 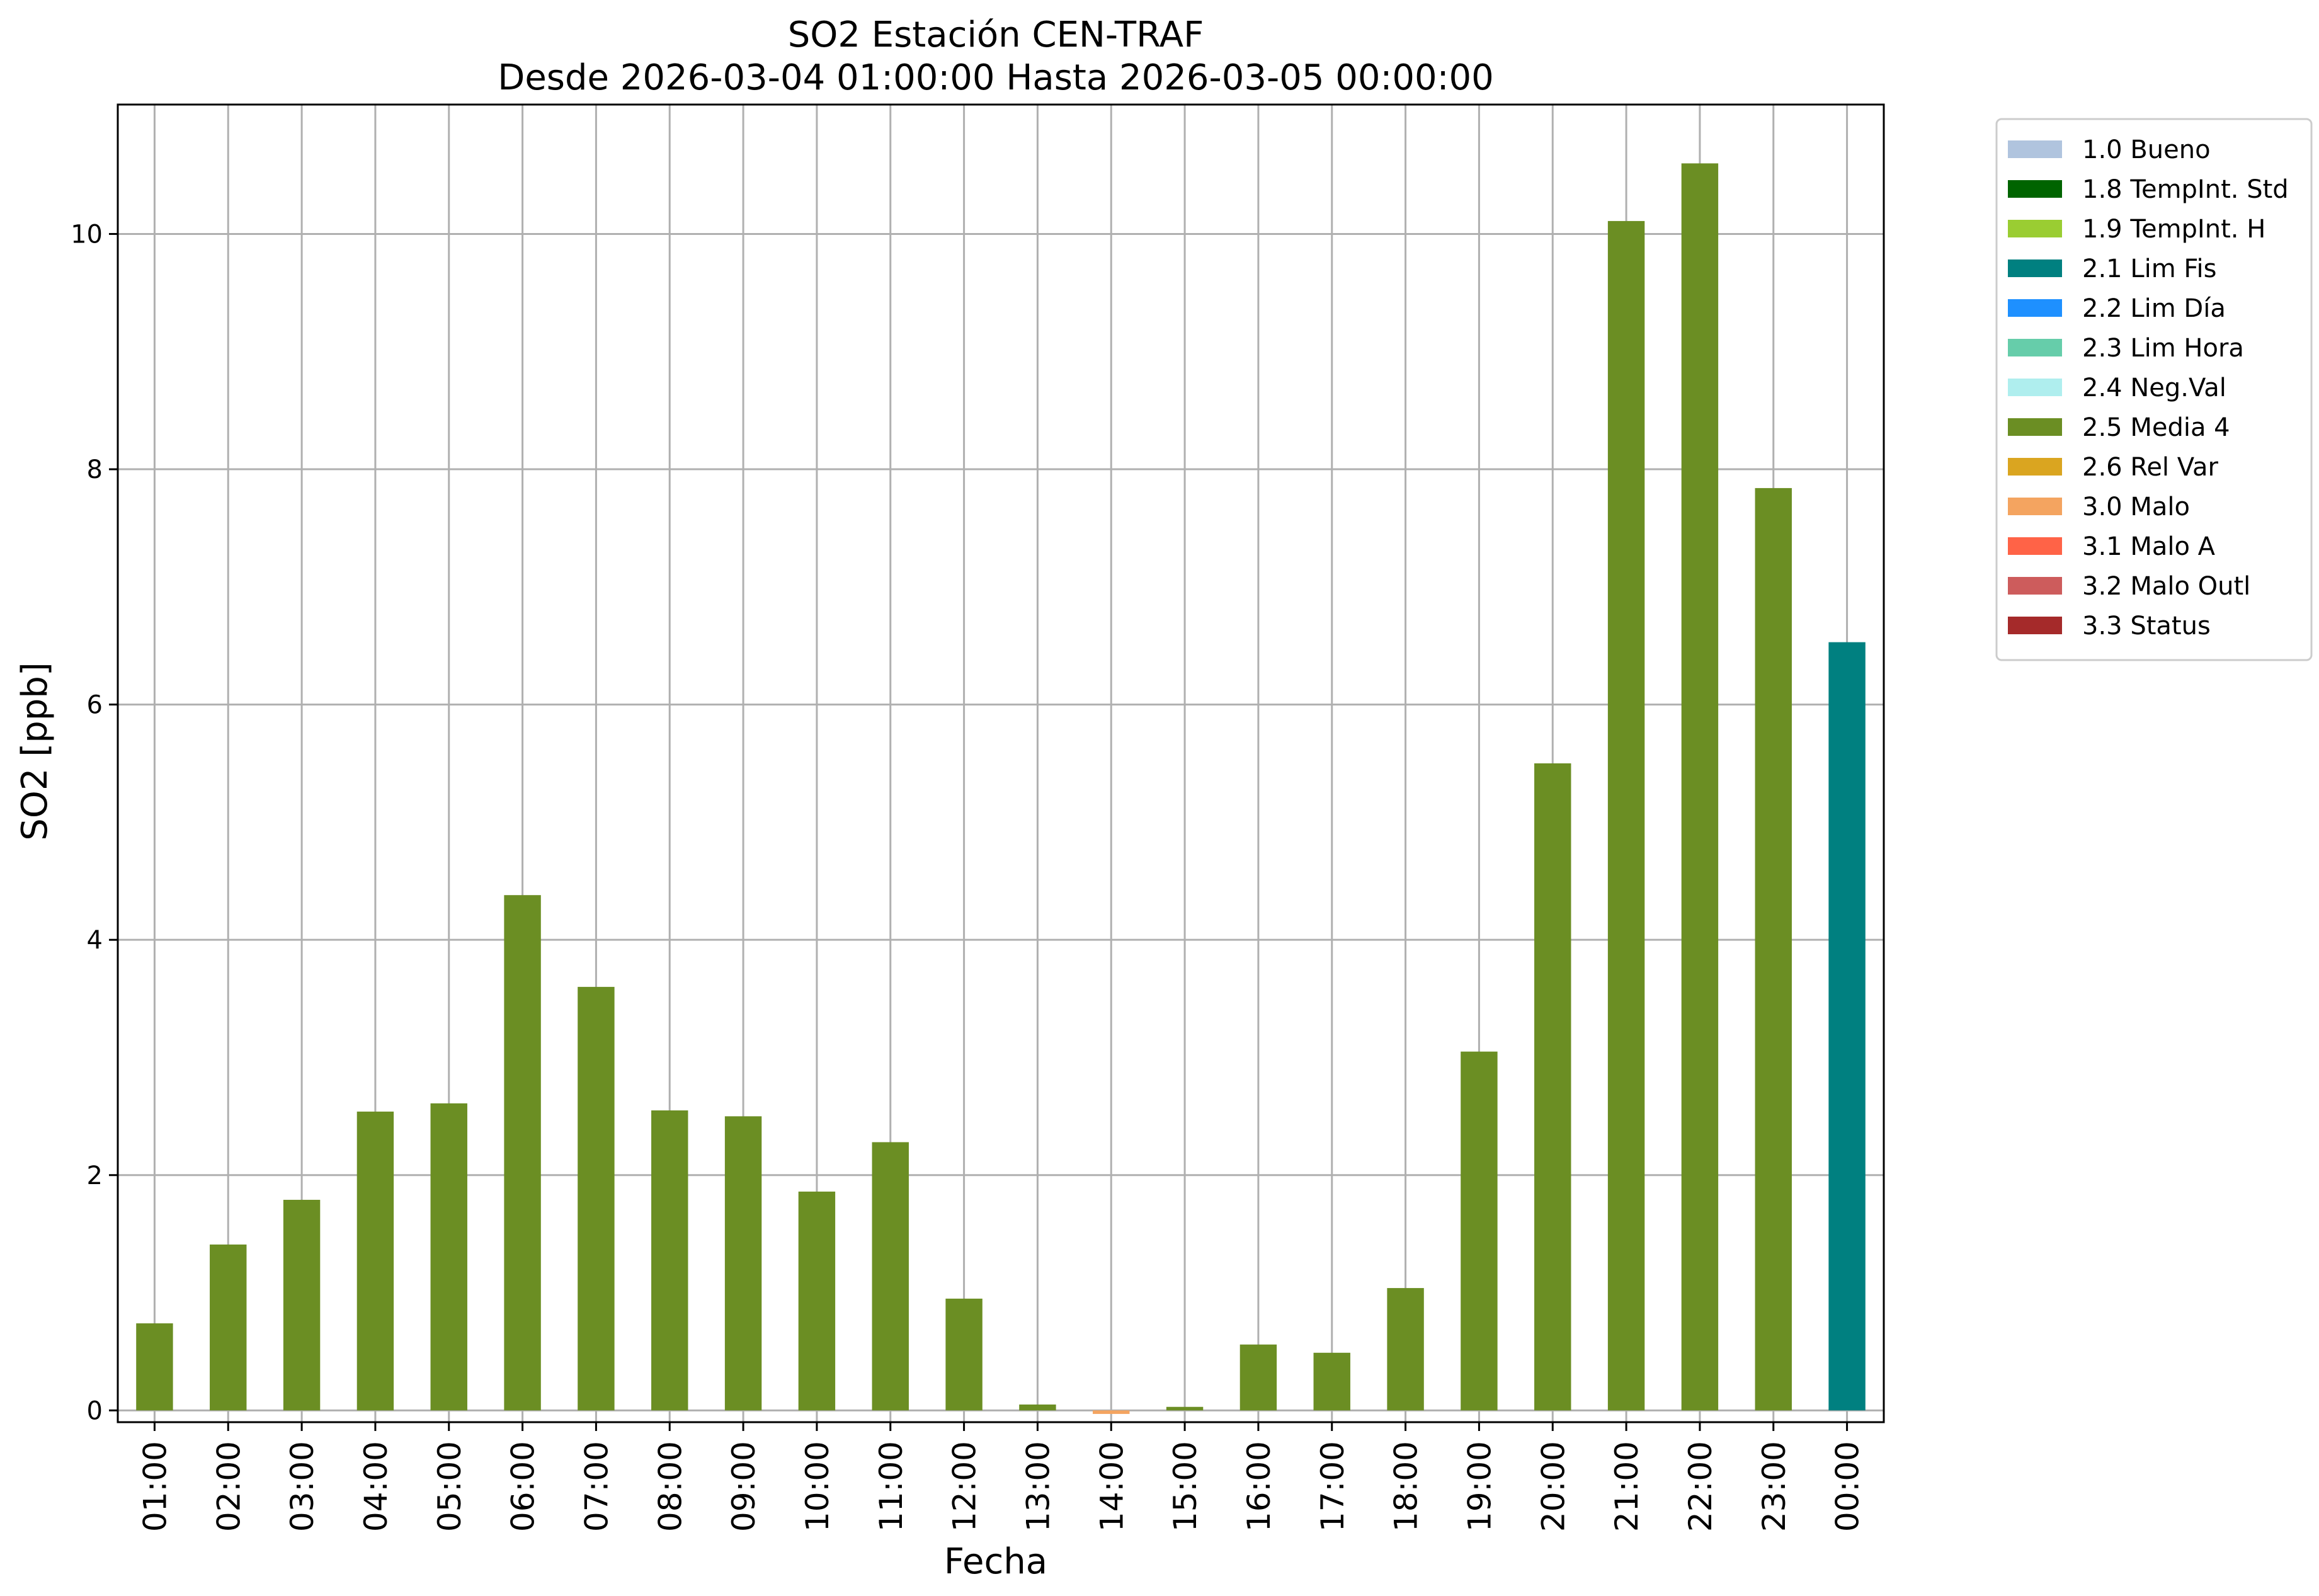 I want to click on x-tick-label: 18:00, so click(x=1406, y=1486).